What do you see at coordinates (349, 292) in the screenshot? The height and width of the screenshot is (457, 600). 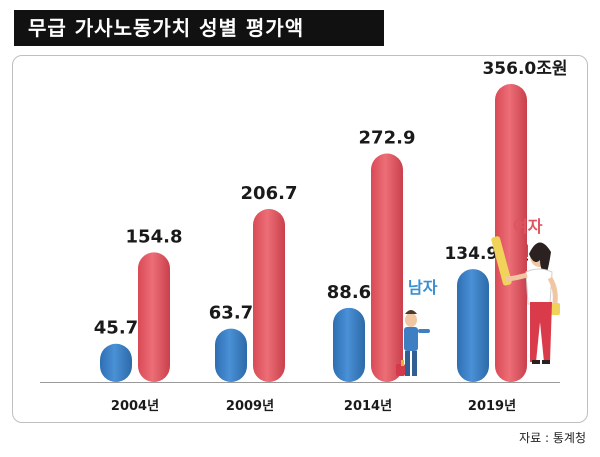 I see `value-label-male-2: 88.6` at bounding box center [349, 292].